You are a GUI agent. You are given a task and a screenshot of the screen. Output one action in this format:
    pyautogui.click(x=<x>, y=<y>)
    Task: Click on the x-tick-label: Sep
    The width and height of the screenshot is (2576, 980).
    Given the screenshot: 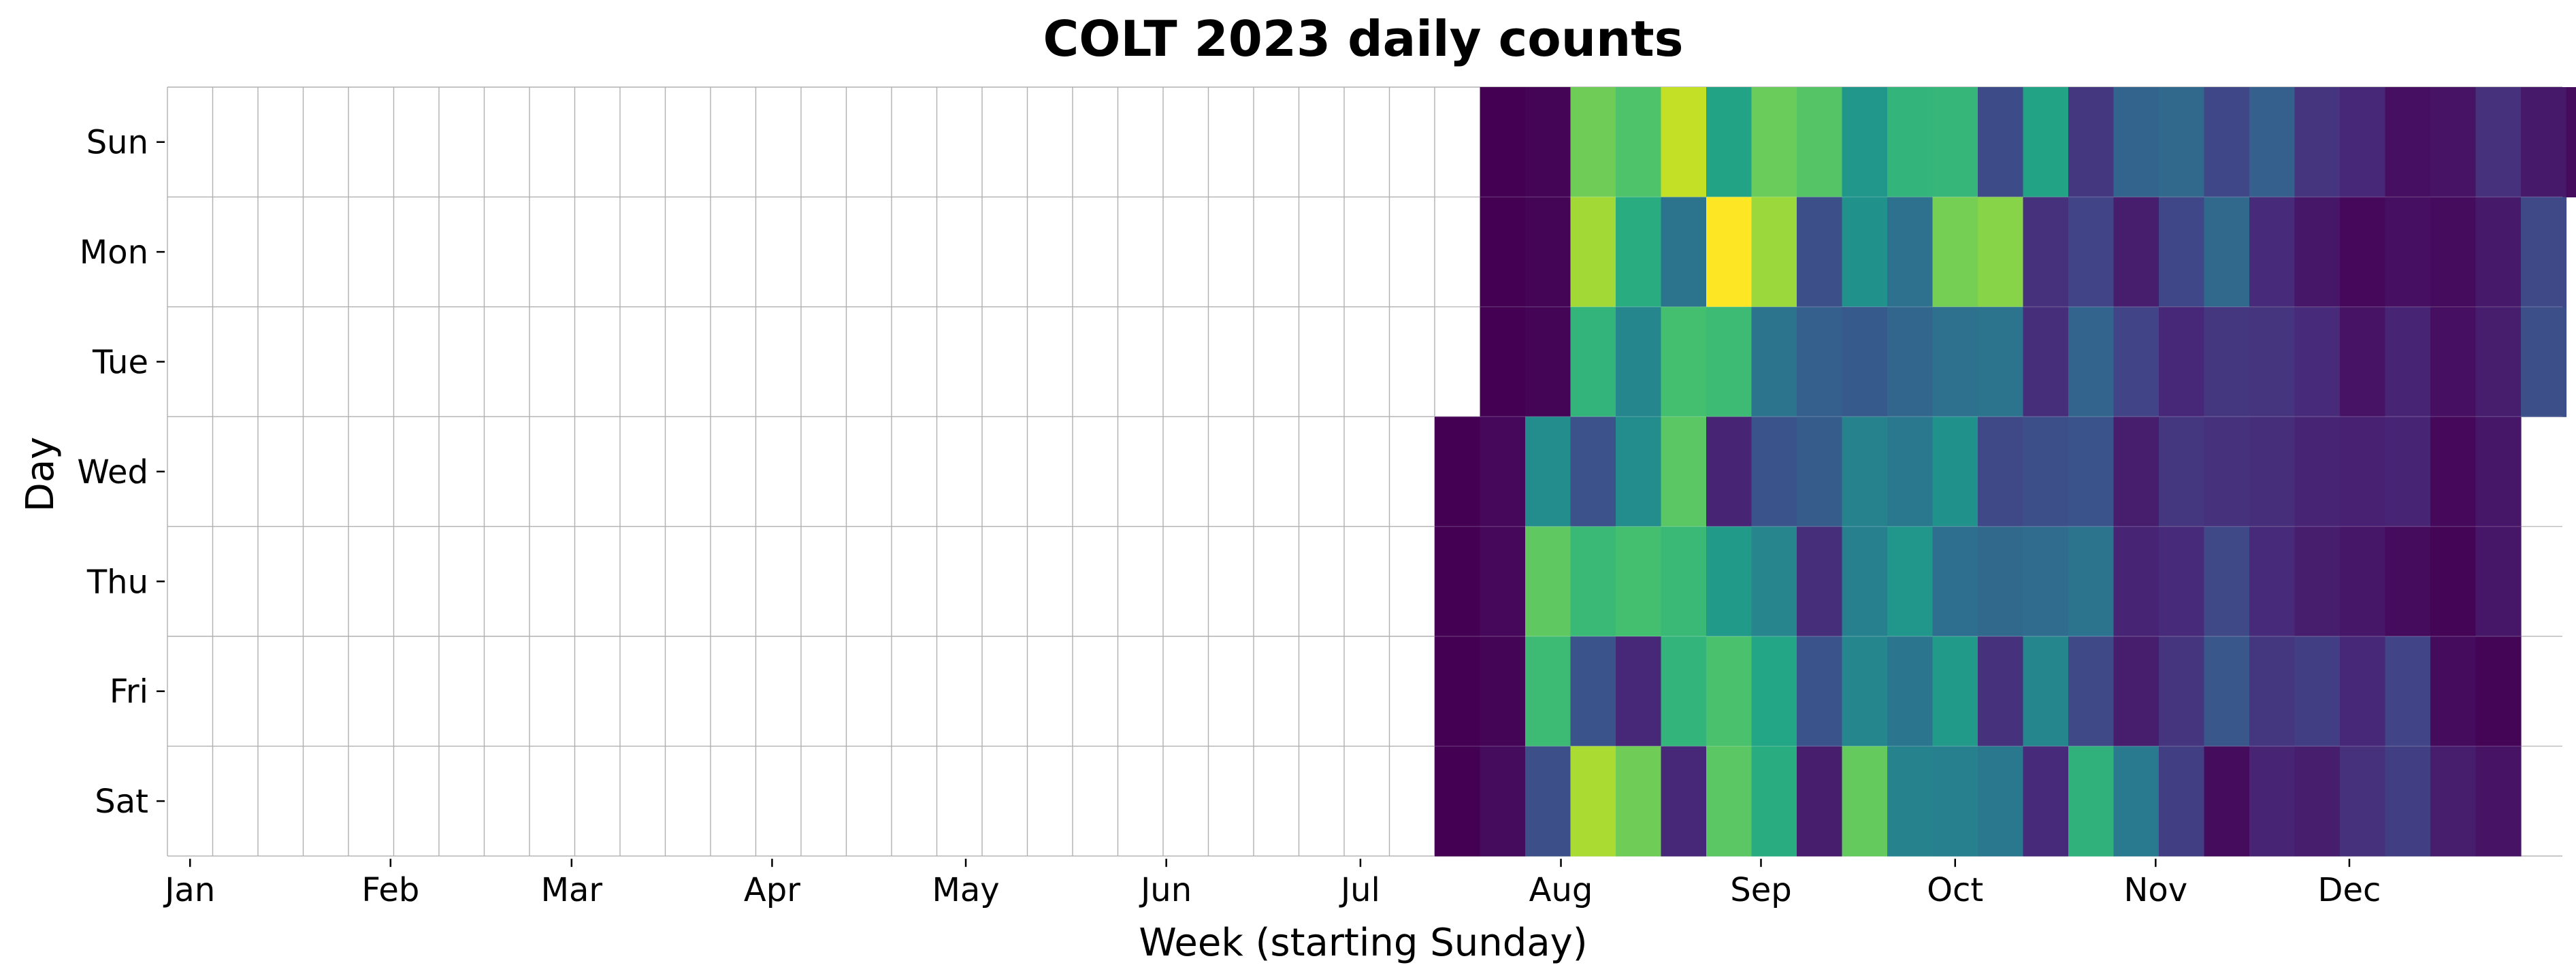 What is the action you would take?
    pyautogui.click(x=1760, y=890)
    